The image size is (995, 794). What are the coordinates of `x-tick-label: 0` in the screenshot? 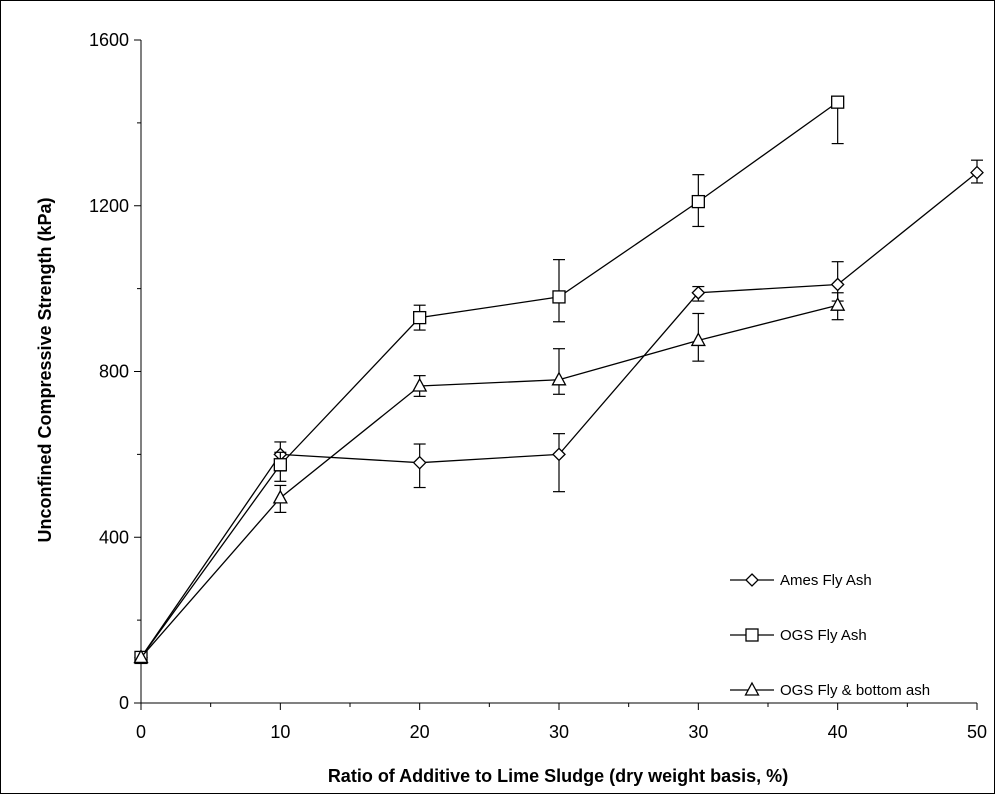 It's located at (141, 732).